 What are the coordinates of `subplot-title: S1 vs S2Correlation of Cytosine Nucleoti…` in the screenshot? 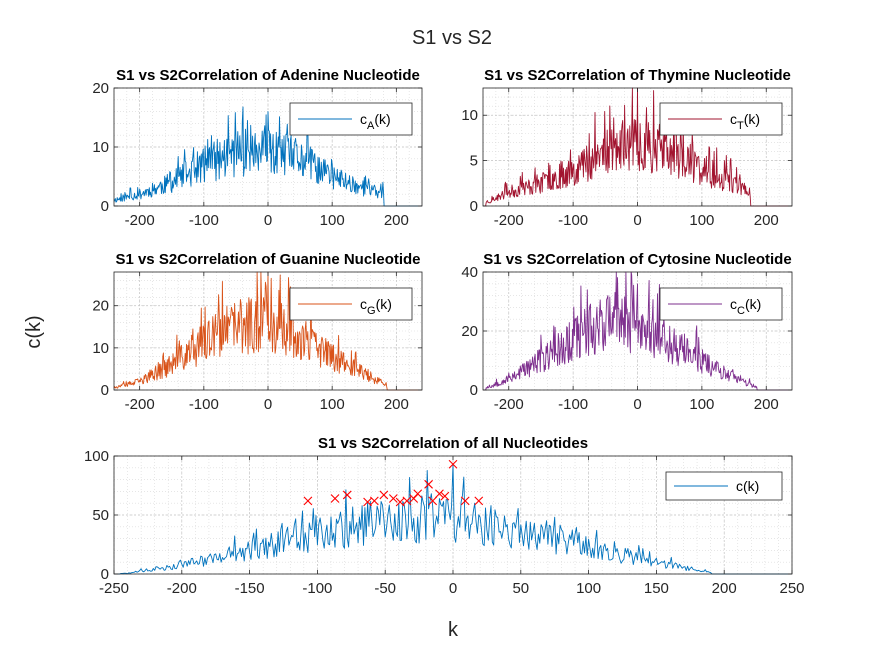 It's located at (637, 259).